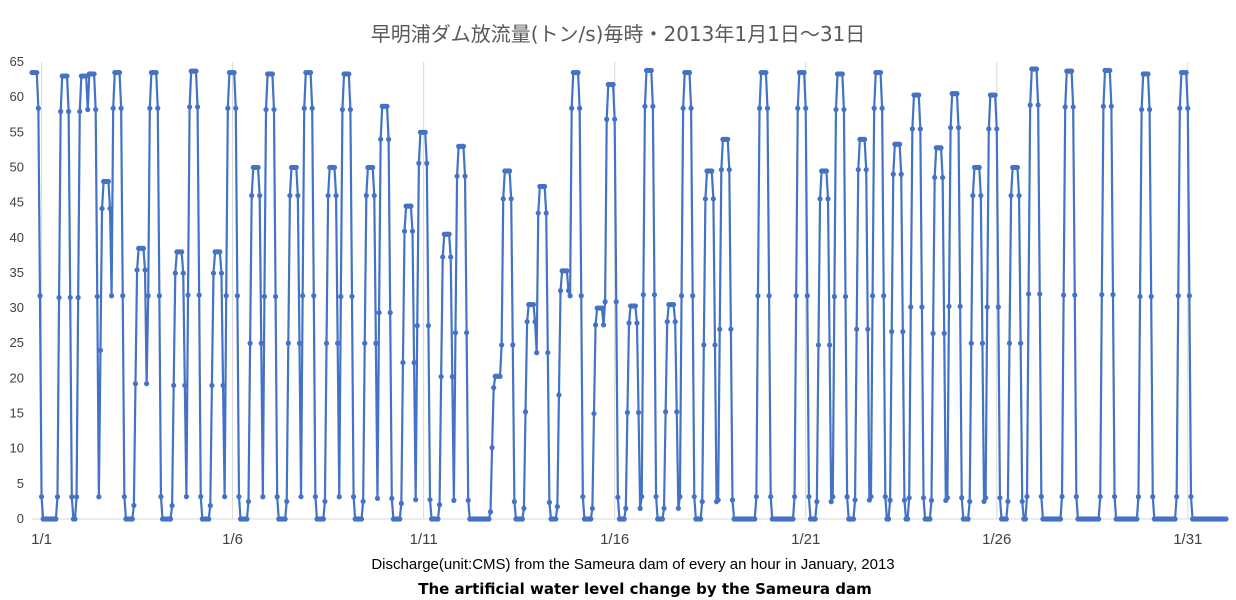  Describe the element at coordinates (17, 413) in the screenshot. I see `y-tick-label: 15` at that location.